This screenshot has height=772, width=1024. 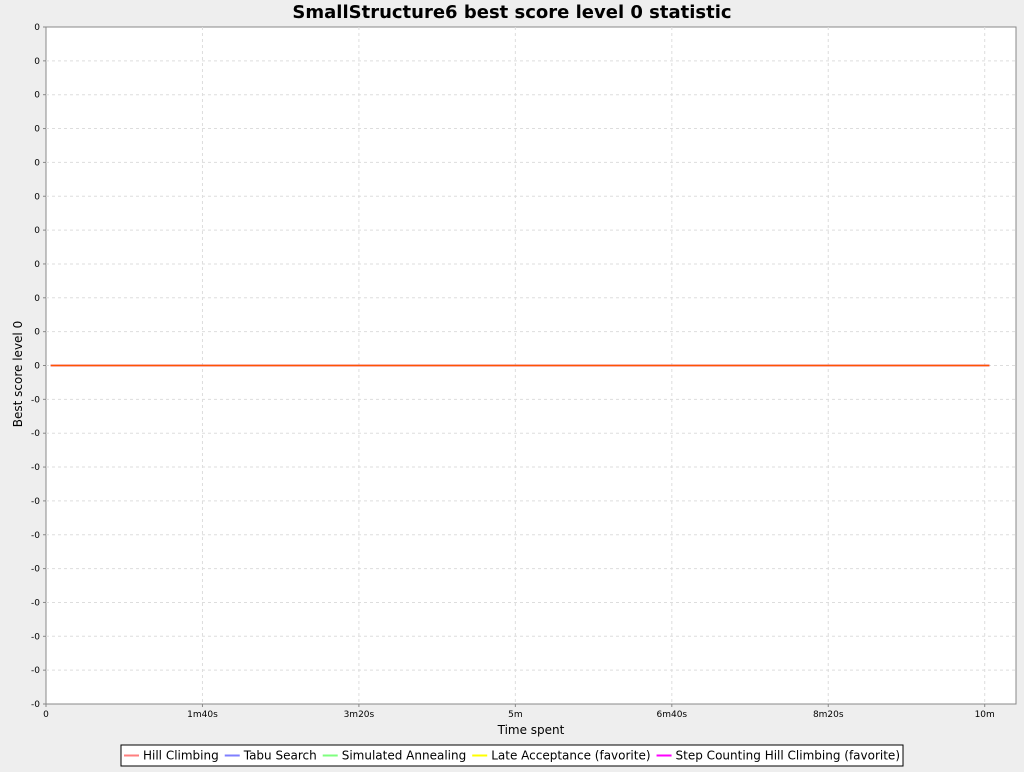 I want to click on x-tick-label: 0, so click(x=46, y=715).